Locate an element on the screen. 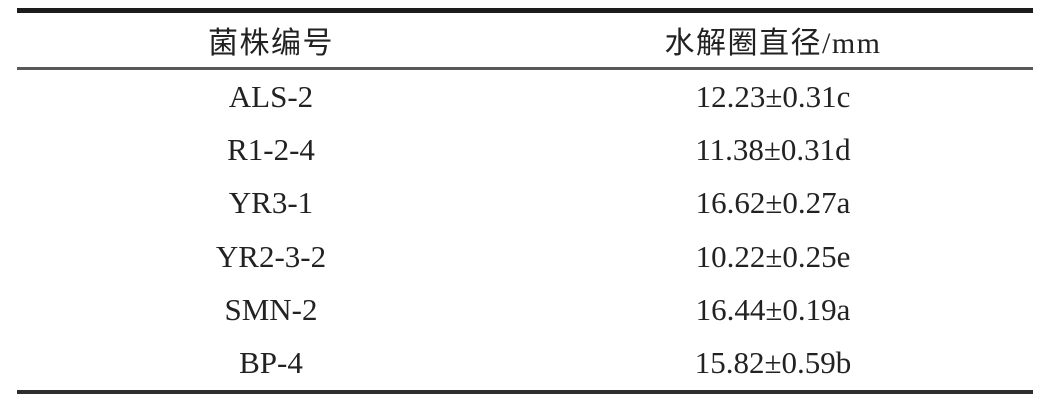 This screenshot has height=405, width=1051. table-header-row: 菌株编号 水解圈直径/mm is located at coordinates (525, 40).